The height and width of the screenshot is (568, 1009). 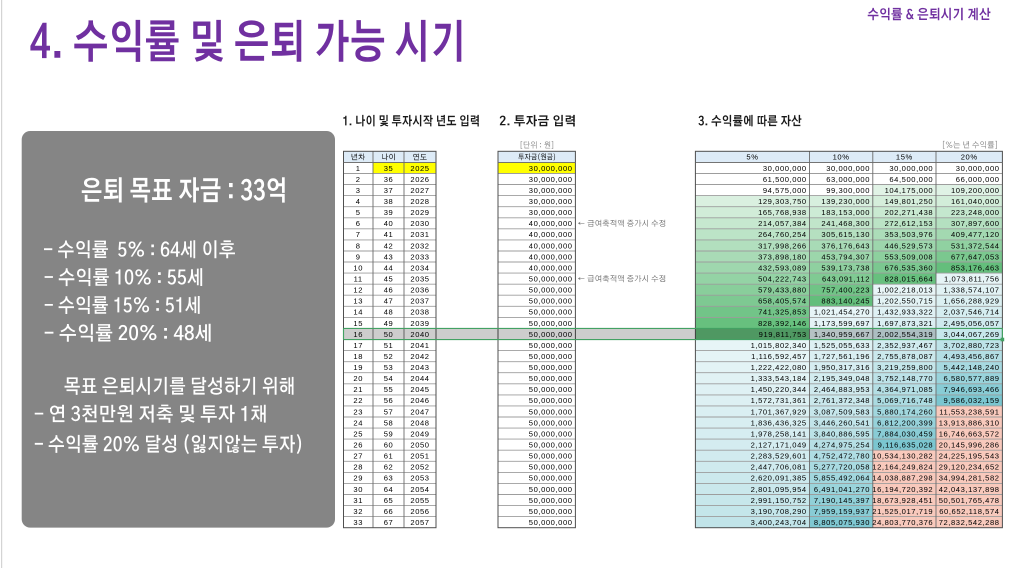 I want to click on svg-text: 305,615,130, so click(x=845, y=234).